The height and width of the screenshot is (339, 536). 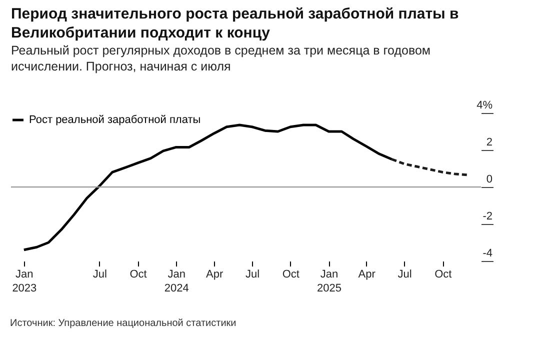 I want to click on legend-label: Рост реальной заработной платы, so click(x=115, y=120).